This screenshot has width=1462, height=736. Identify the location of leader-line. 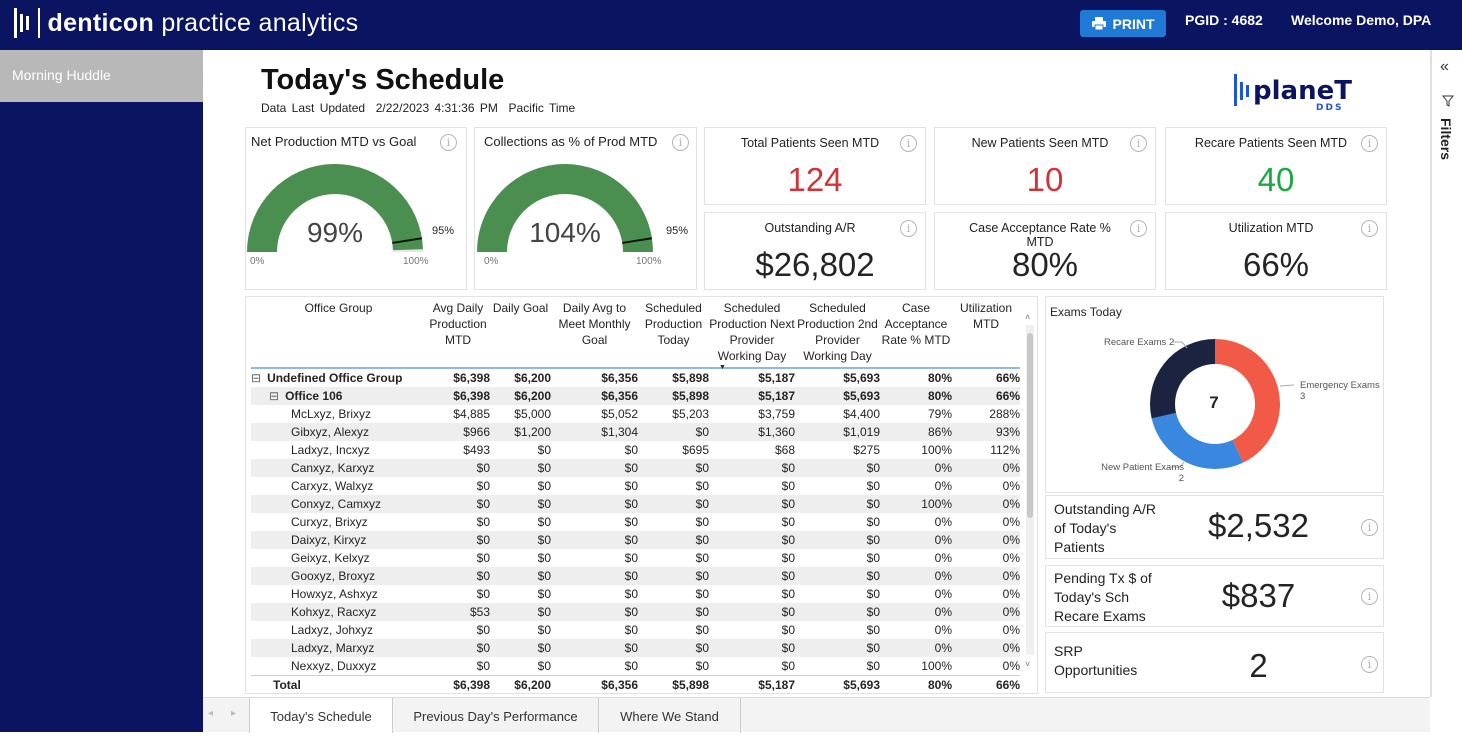
(1180, 345).